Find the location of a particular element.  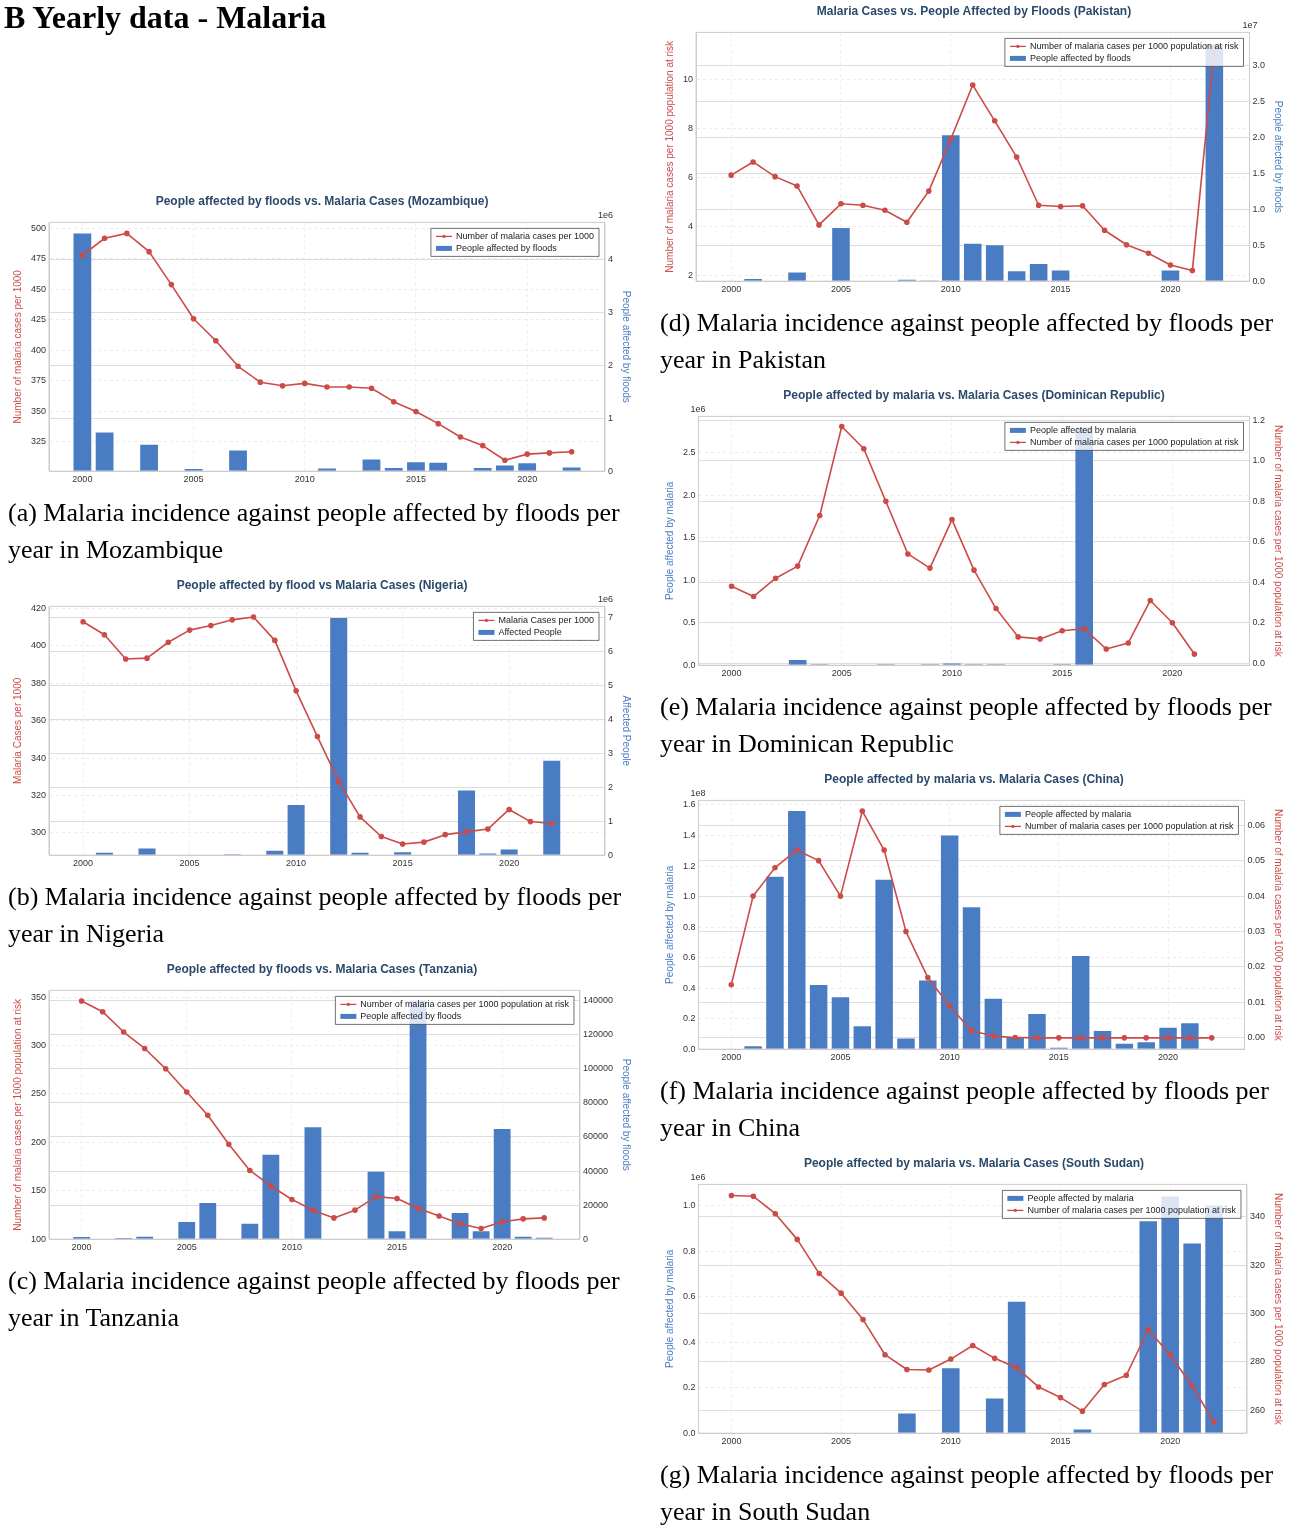

y-axis-title: Number of malaria cases per 1000 population at risk is located at coordinates (669, 156).